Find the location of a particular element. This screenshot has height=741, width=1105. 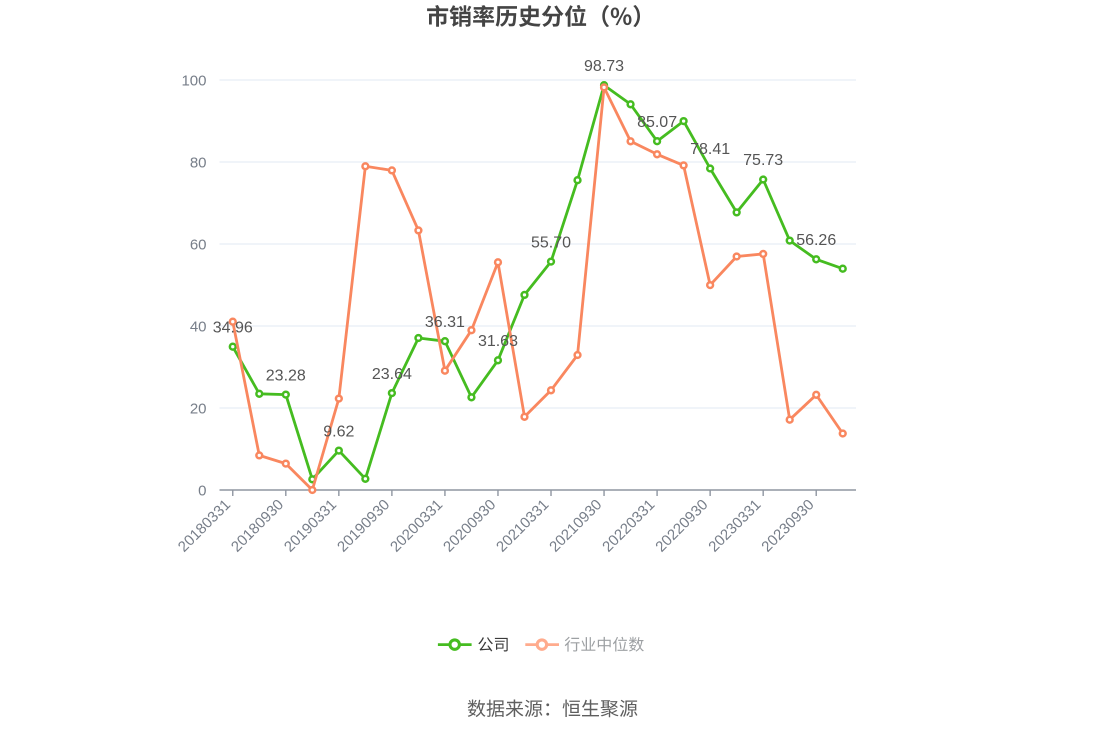

svg-text: 34.96 is located at coordinates (233, 327).